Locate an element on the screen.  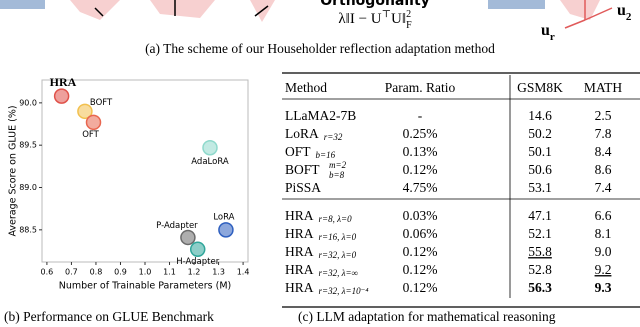
x-tick-label: 0.7 is located at coordinates (71, 272).